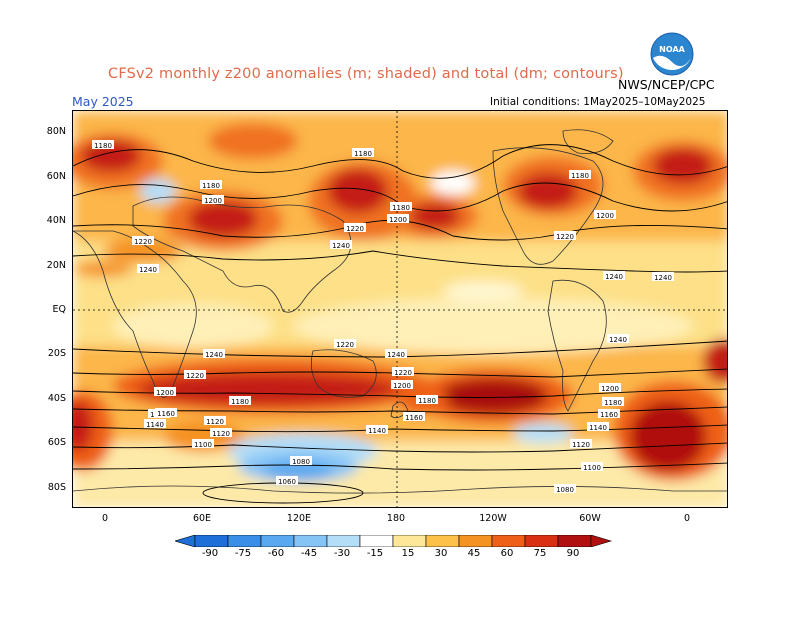 Image resolution: width=800 pixels, height=618 pixels. Describe the element at coordinates (56, 265) in the screenshot. I see `lat-label: 20N` at that location.